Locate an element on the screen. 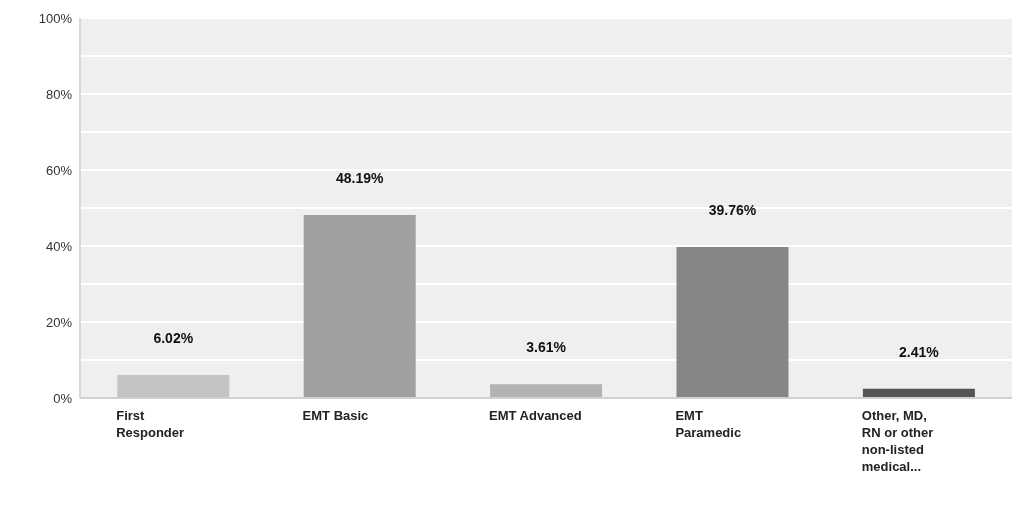 The image size is (1020, 515). x-tick-label: First Responder is located at coordinates (150, 424).